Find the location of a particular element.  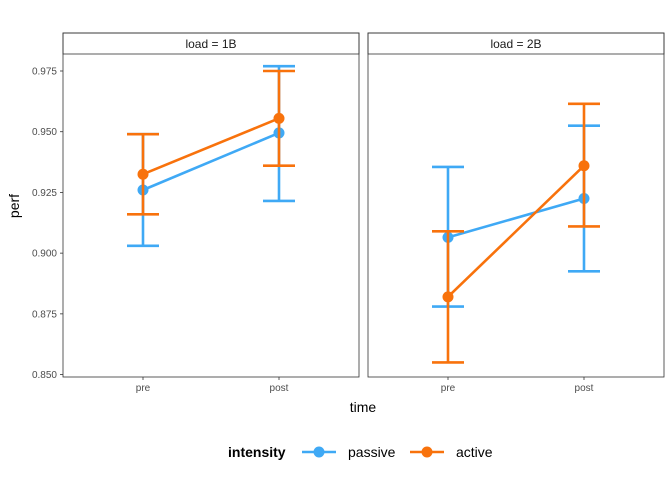

y-tick-label: 0.950 is located at coordinates (44, 132).